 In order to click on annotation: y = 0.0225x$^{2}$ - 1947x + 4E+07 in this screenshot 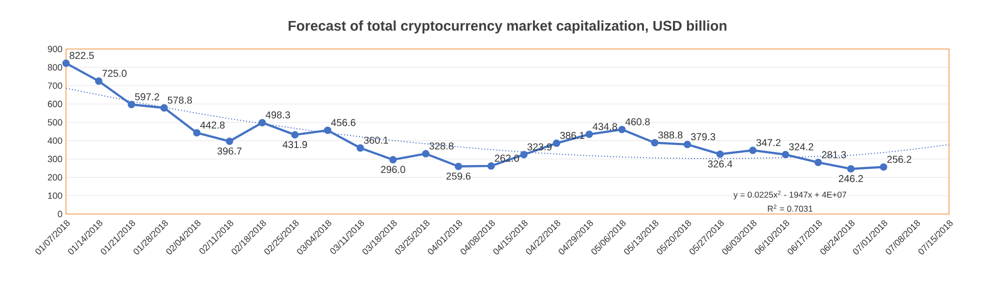, I will do `click(789, 195)`.